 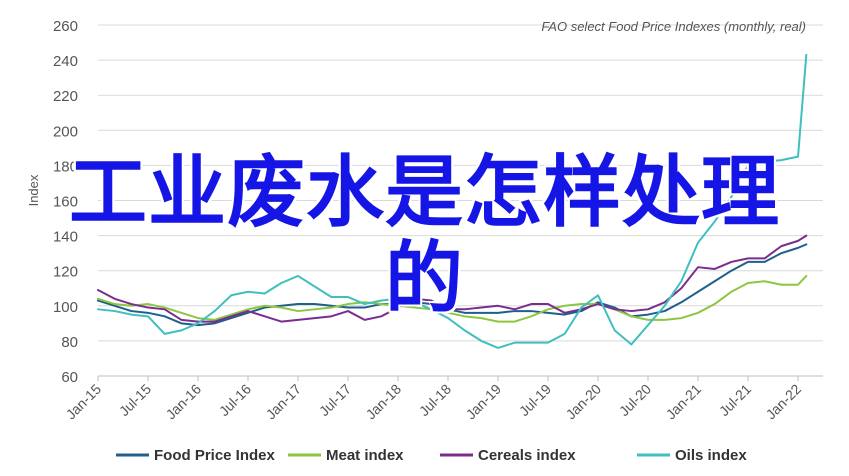 What do you see at coordinates (69, 377) in the screenshot?
I see `y-tick-label: 60` at bounding box center [69, 377].